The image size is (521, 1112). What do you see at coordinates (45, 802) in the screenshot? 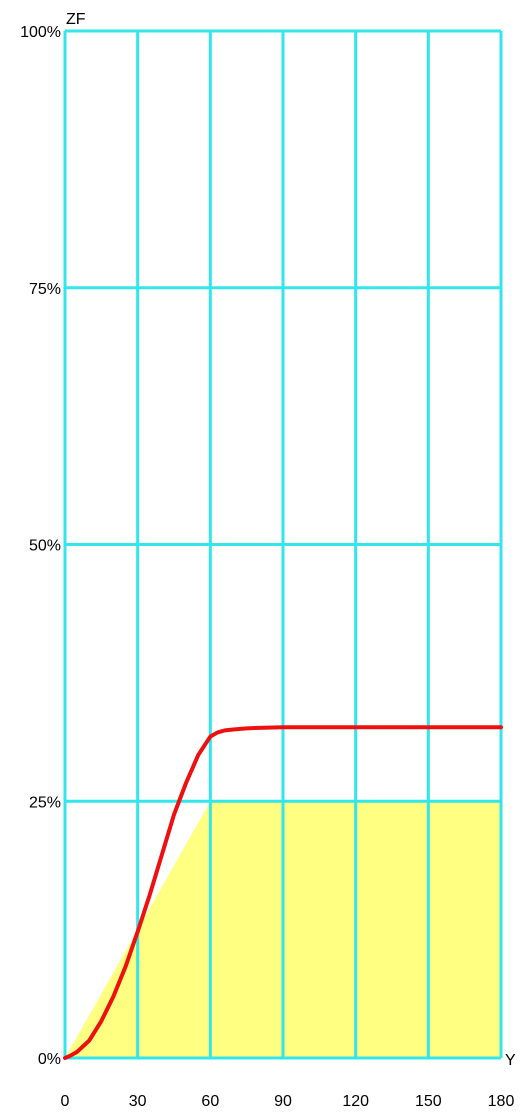
I see `y-tick-label-1: 25%` at bounding box center [45, 802].